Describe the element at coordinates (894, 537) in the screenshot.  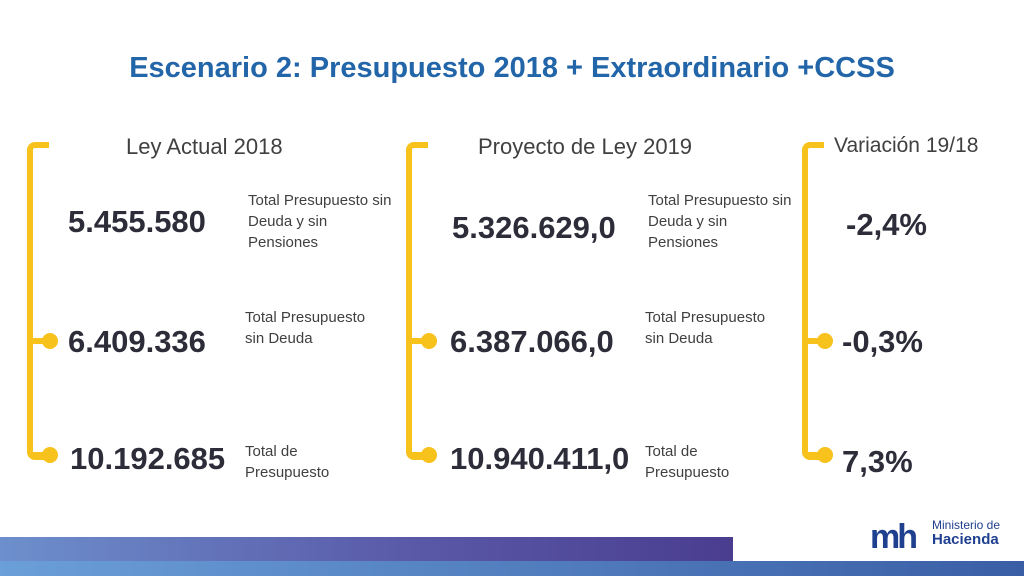
I see `logo-mark: mh` at that location.